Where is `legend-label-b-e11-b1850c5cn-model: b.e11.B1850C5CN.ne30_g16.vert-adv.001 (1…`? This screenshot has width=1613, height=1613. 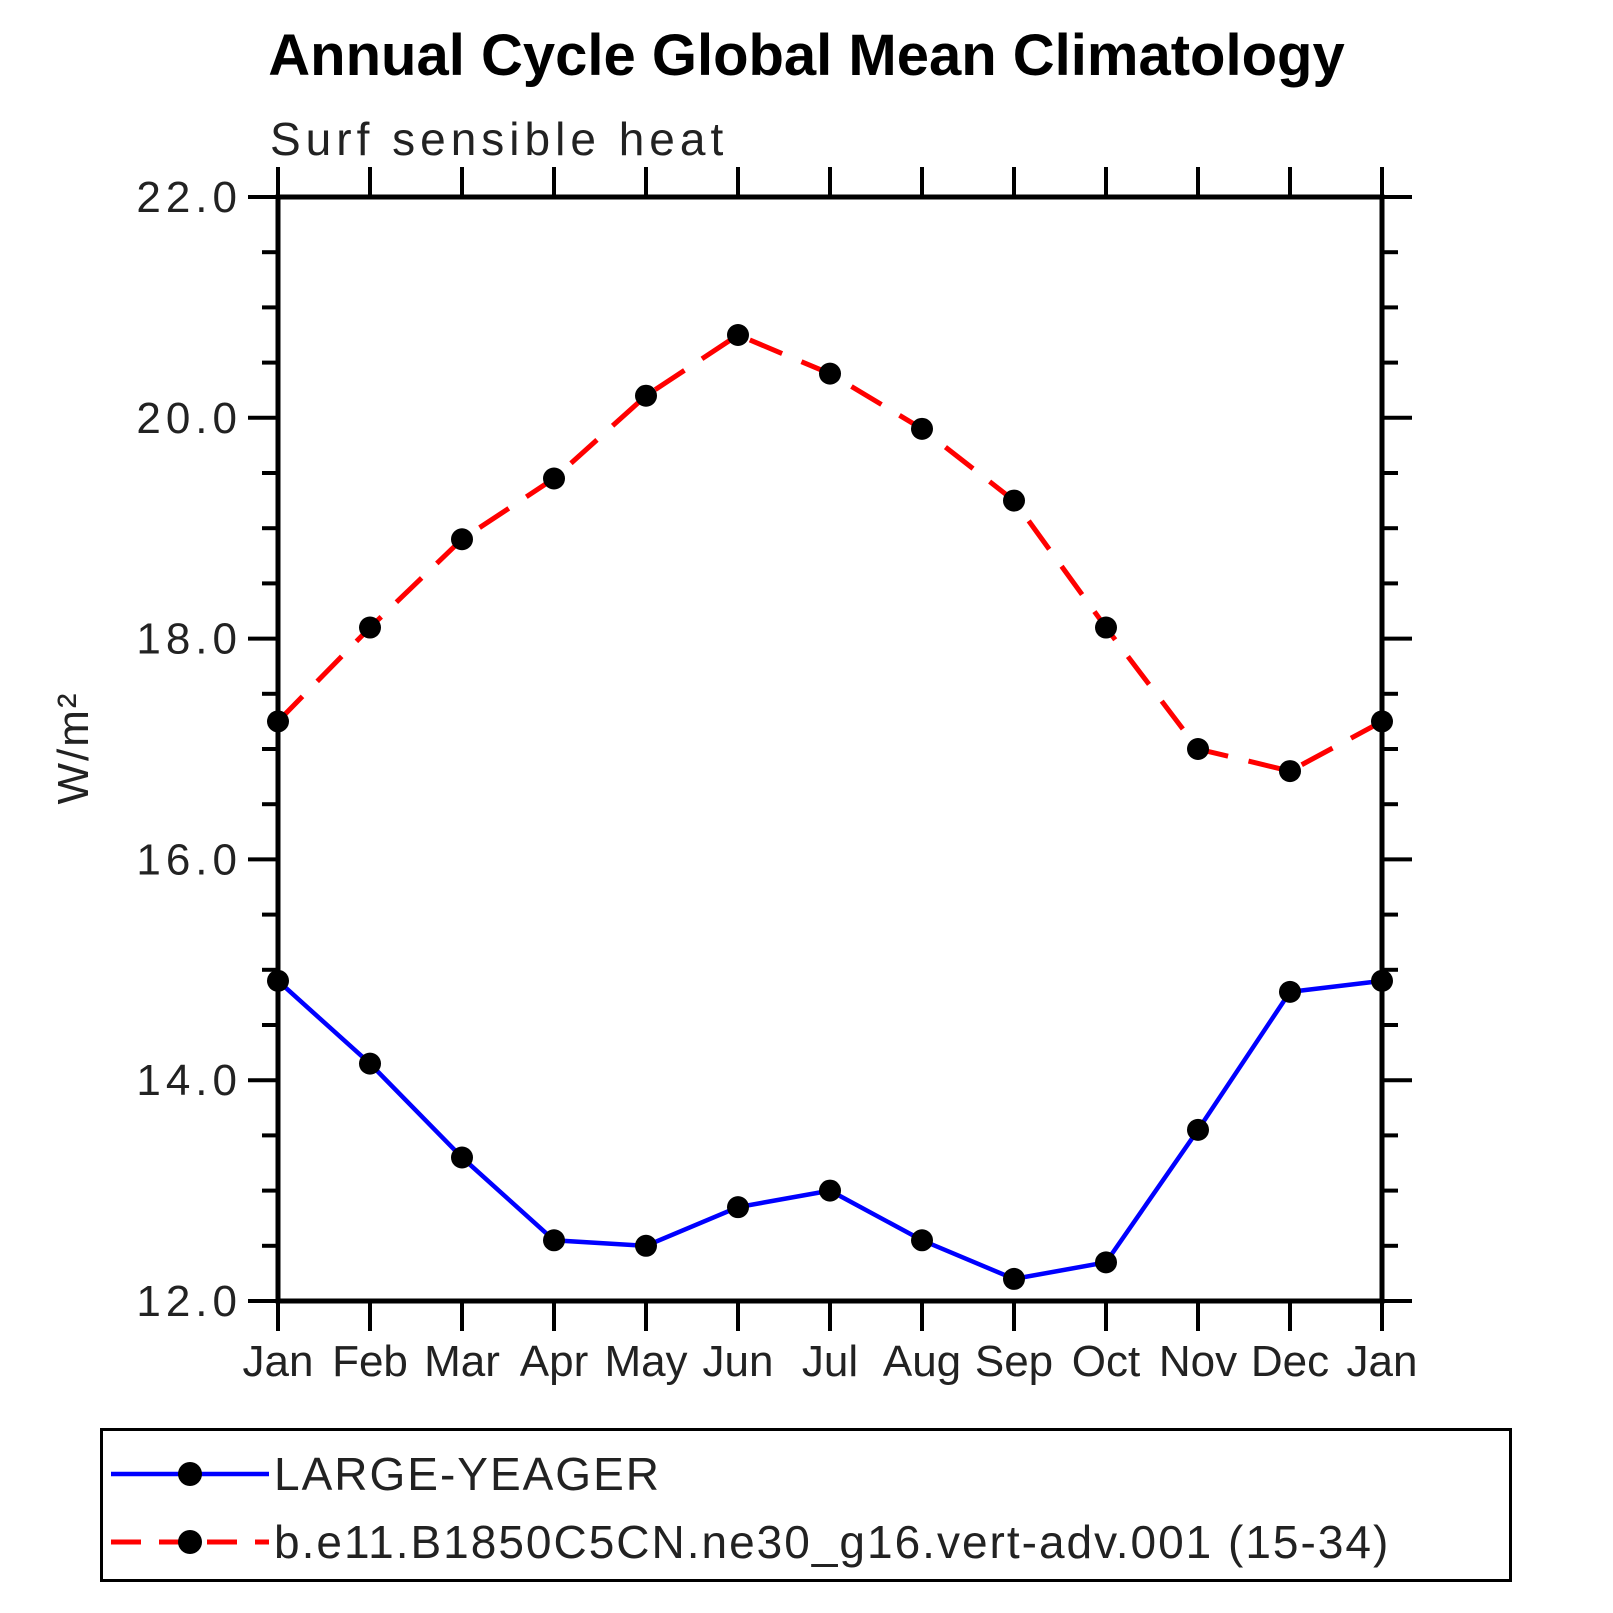
legend-label-b-e11-b1850c5cn-model: b.e11.B1850C5CN.ne30_g16.vert-adv.001 (1… is located at coordinates (832, 1542).